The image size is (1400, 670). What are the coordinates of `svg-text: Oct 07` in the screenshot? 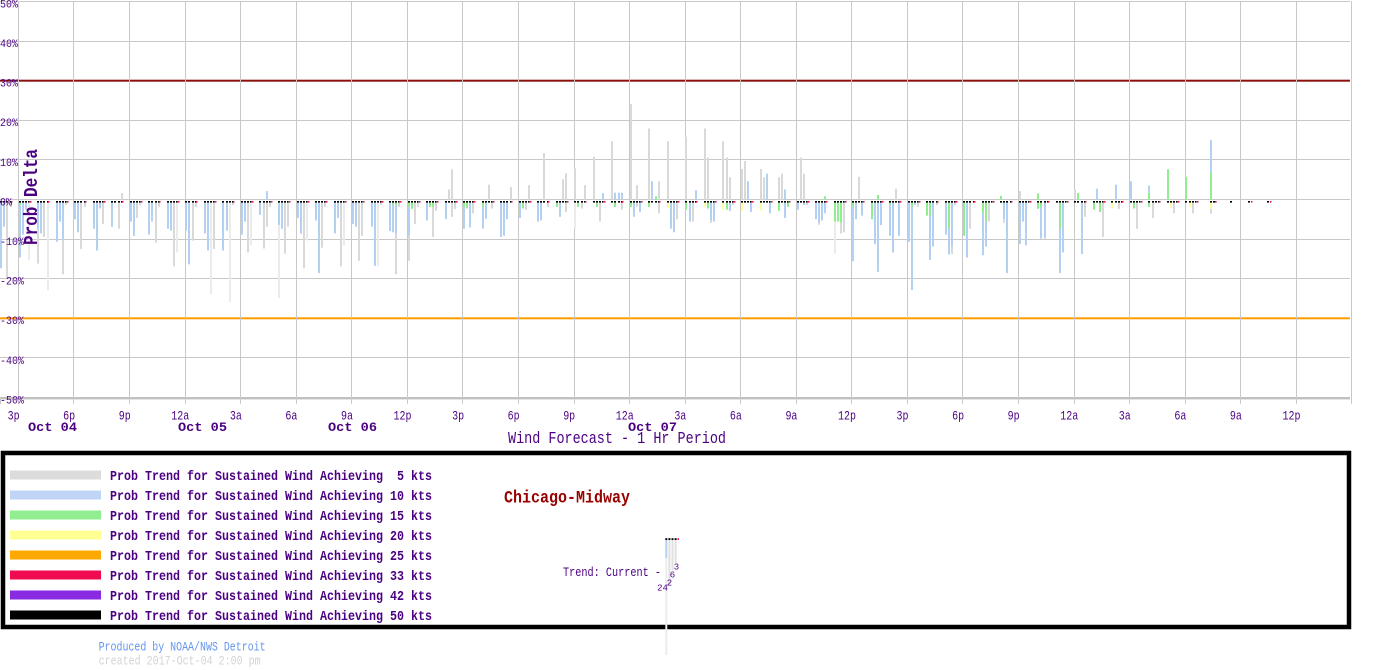 It's located at (652, 428).